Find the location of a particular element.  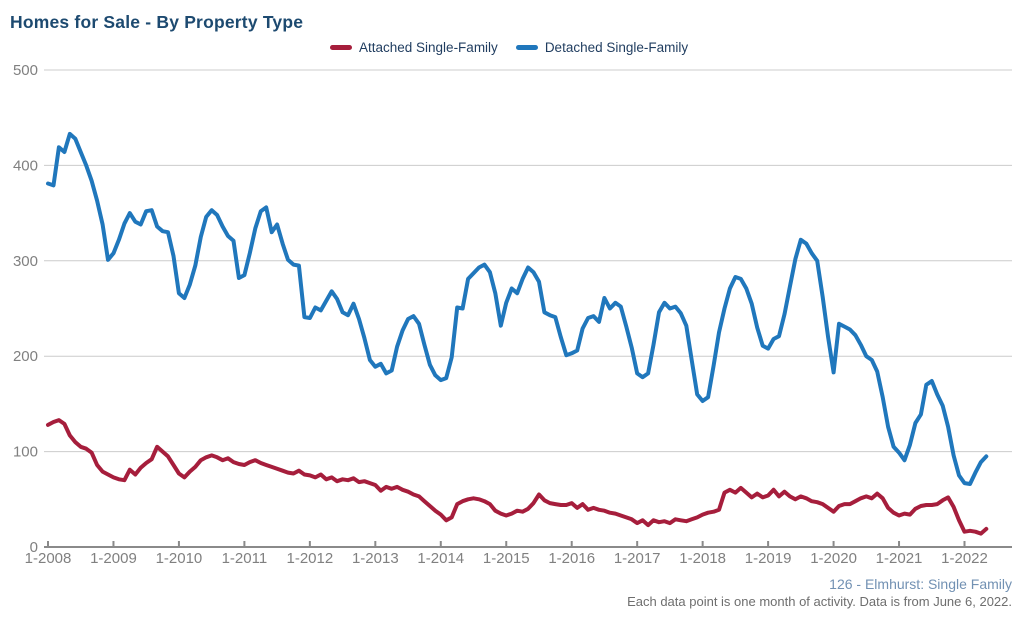

x-axis-tick-label: 1-2011 is located at coordinates (245, 558).